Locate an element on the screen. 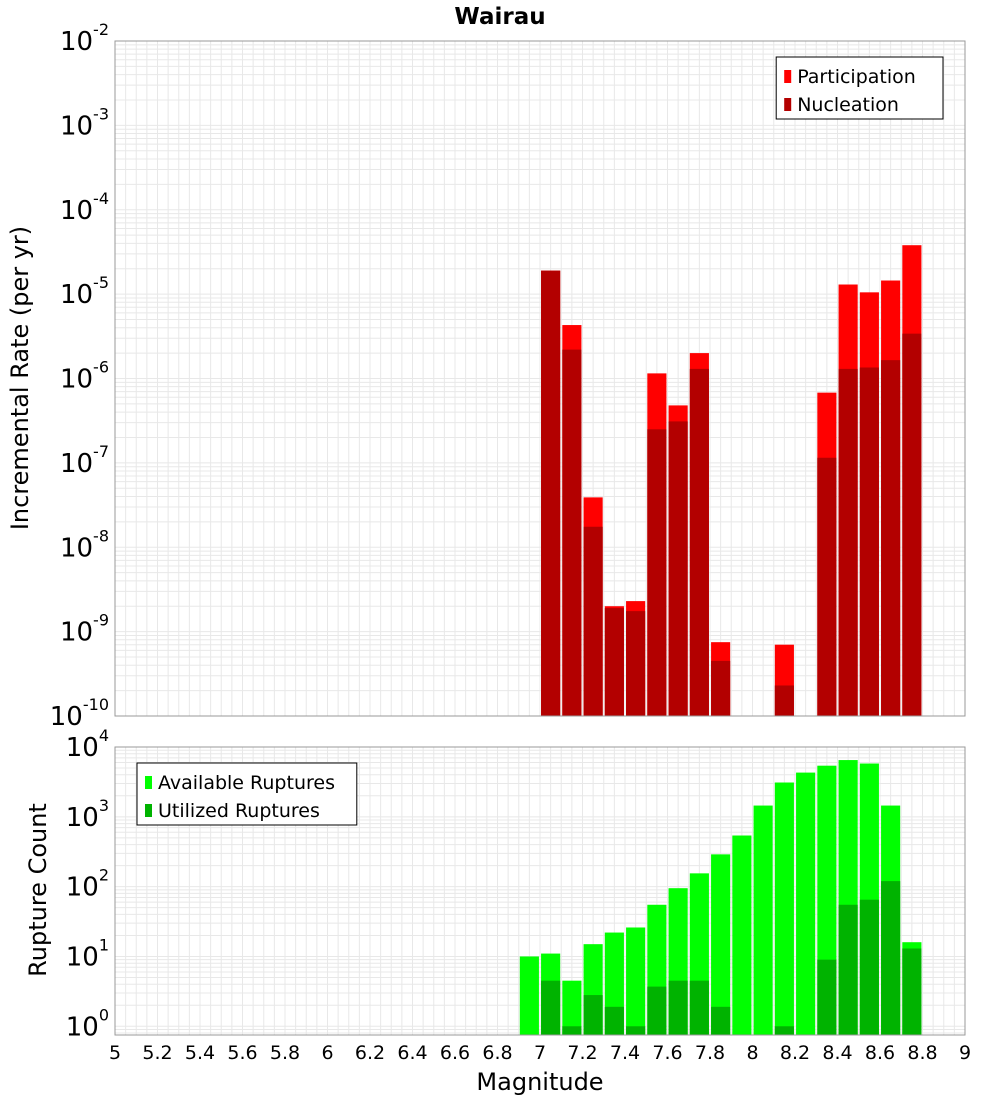 This screenshot has height=1100, width=1000. legend-label: Utilized Ruptures is located at coordinates (239, 811).